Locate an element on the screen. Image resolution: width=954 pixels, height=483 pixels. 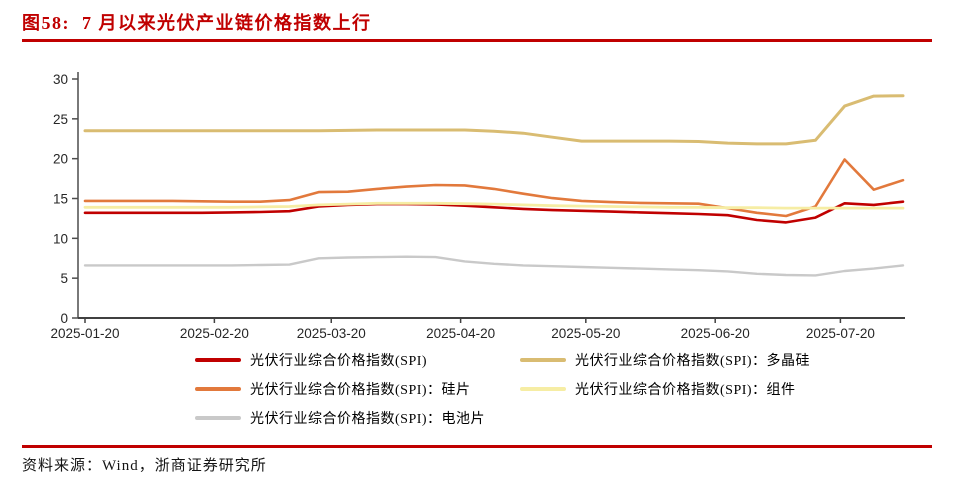
legend-item-spi: 光伏行业综合价格指数(SPI) is located at coordinates (357, 360).